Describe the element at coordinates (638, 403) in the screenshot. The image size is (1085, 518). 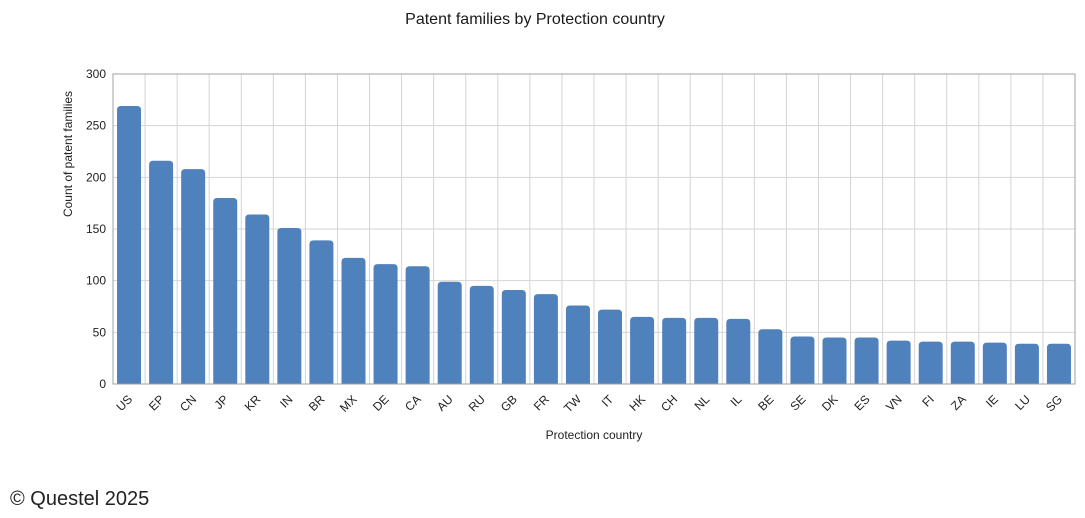
I see `x-tick-label: HK` at that location.